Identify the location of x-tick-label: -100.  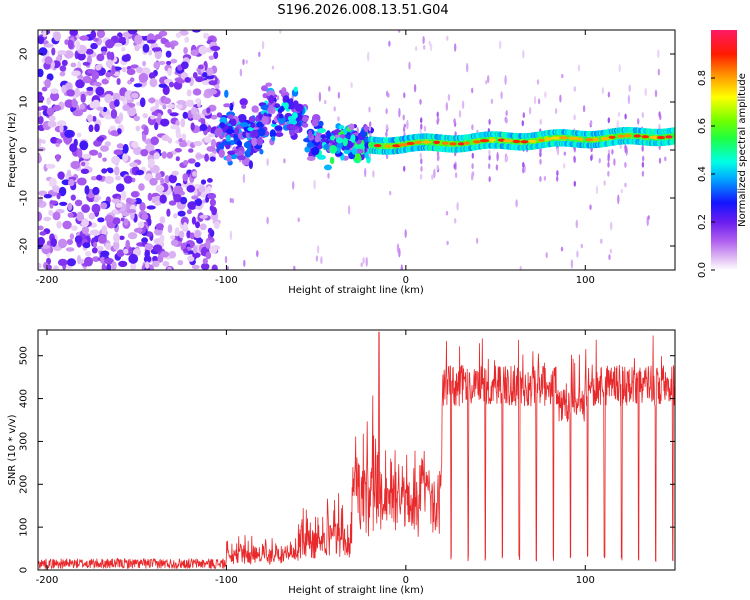
(226, 280).